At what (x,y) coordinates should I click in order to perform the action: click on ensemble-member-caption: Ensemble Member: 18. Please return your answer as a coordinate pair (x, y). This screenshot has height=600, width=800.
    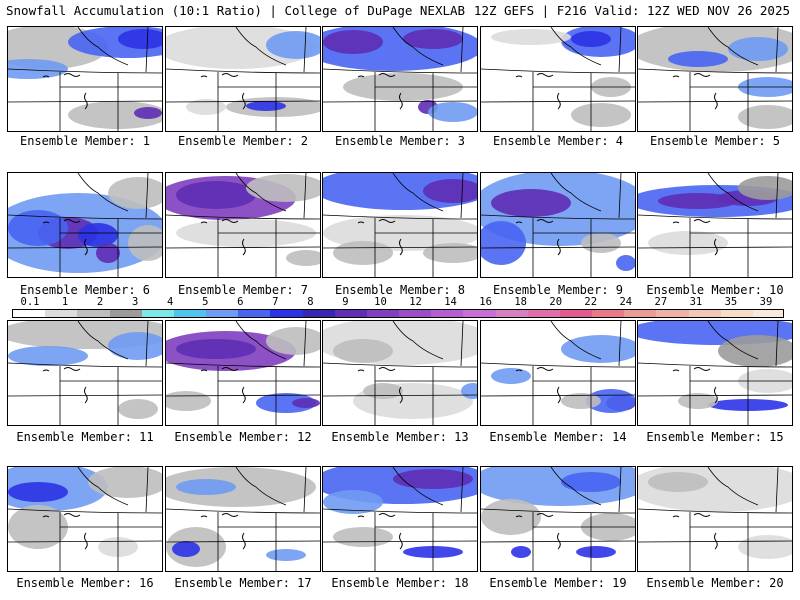
    Looking at the image, I should click on (400, 583).